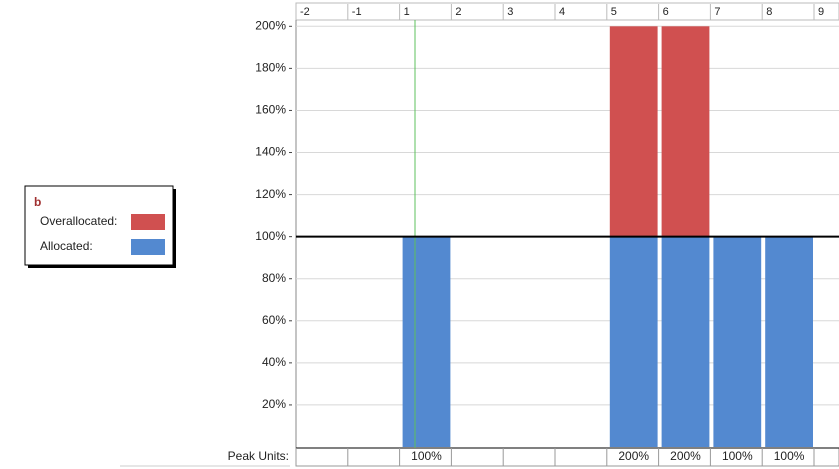  I want to click on timescale-label: 9, so click(821, 12).